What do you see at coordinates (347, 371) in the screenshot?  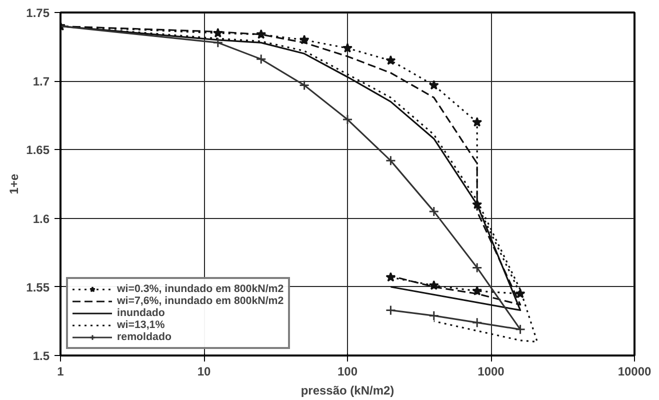 I see `x-tick-label: 100` at bounding box center [347, 371].